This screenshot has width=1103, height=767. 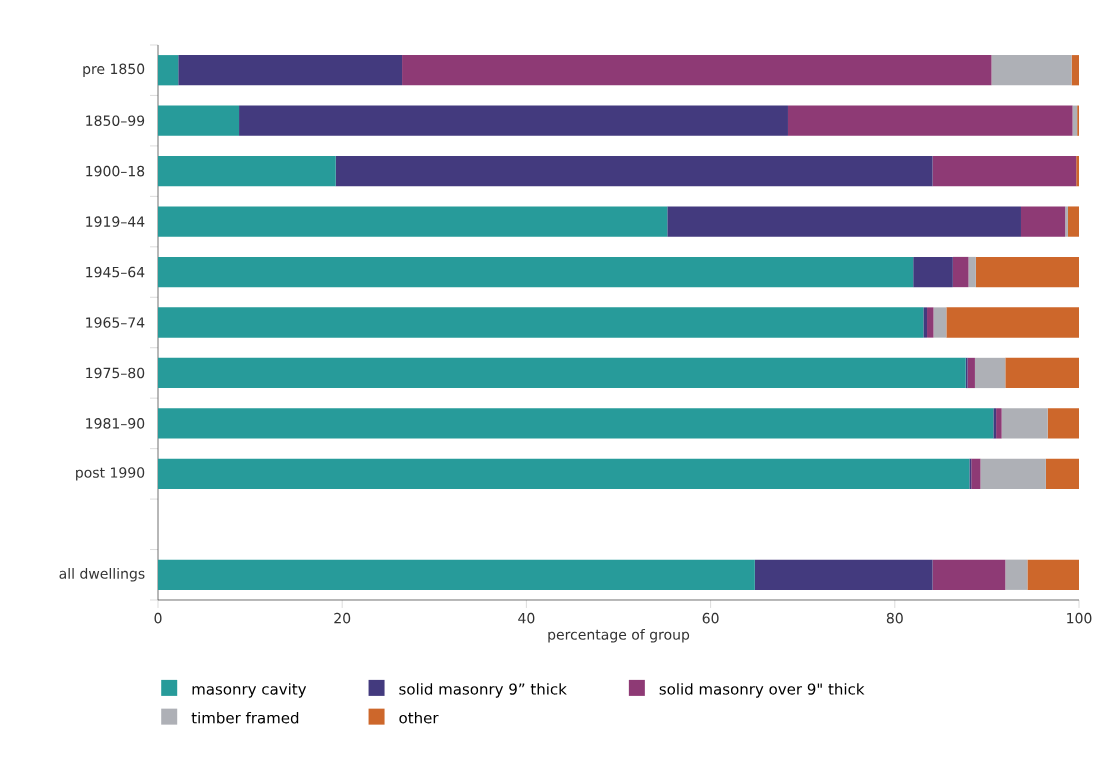 What do you see at coordinates (115, 171) in the screenshot?
I see `y-tick-label: 1900–18` at bounding box center [115, 171].